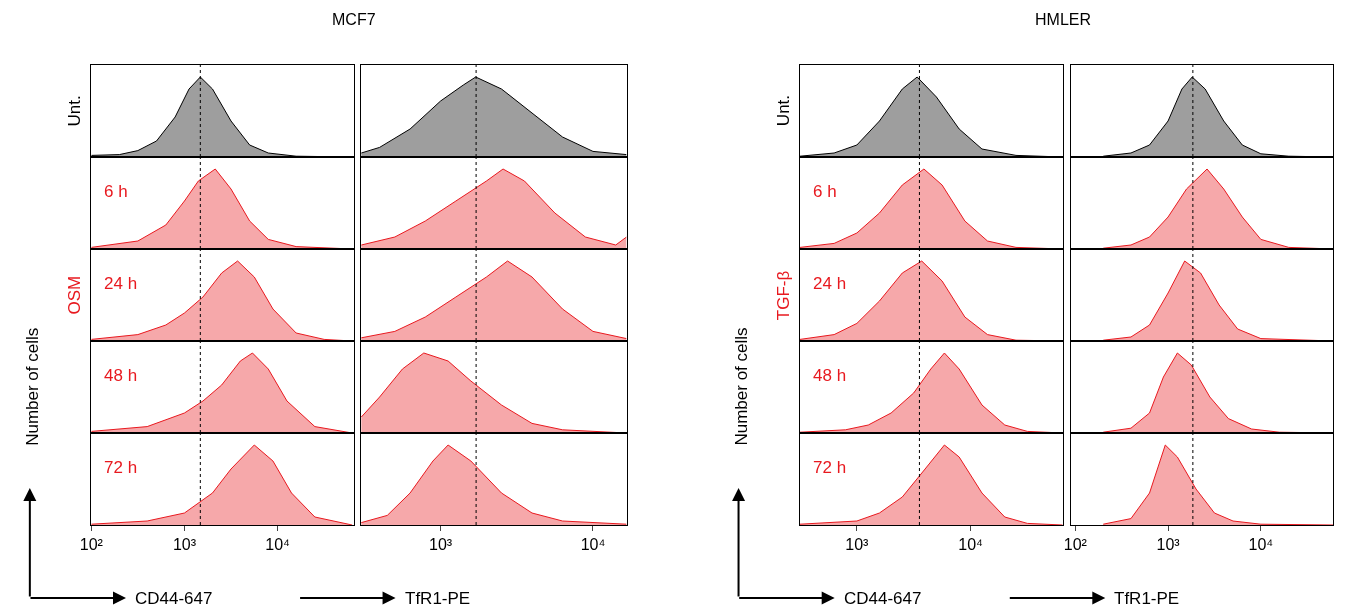 The height and width of the screenshot is (609, 1362). What do you see at coordinates (1063, 19) in the screenshot?
I see `chart-title: HMLER` at bounding box center [1063, 19].